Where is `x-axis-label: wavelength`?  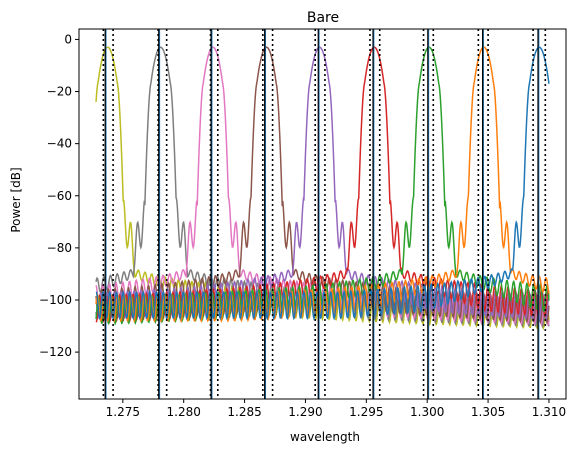
x-axis-label: wavelength is located at coordinates (325, 437).